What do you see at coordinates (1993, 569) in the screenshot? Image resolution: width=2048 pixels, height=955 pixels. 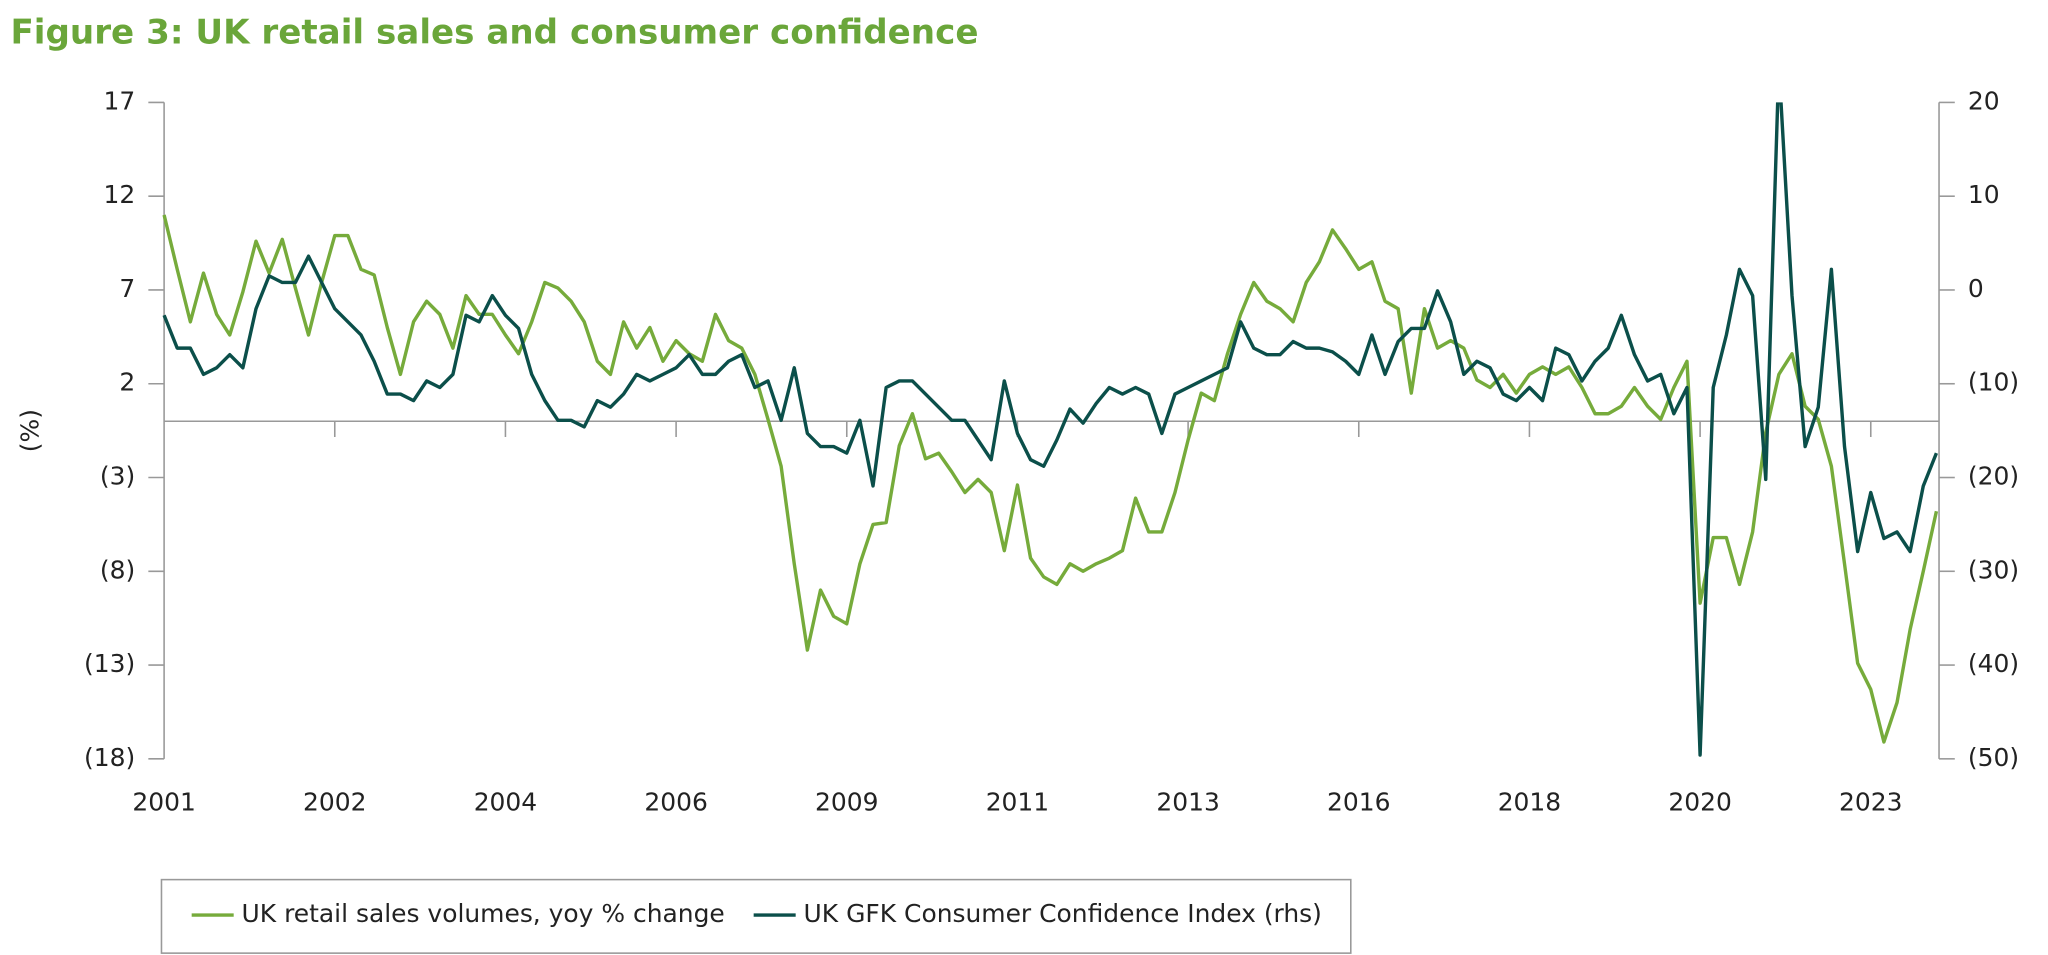 I see `y2-tick-label: (30)` at bounding box center [1993, 569].